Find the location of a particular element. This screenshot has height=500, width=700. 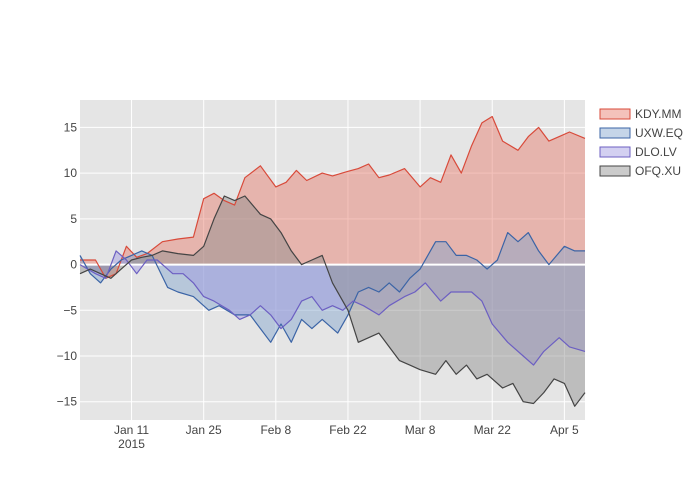

x-tick-label: Jan 25 is located at coordinates (204, 430).